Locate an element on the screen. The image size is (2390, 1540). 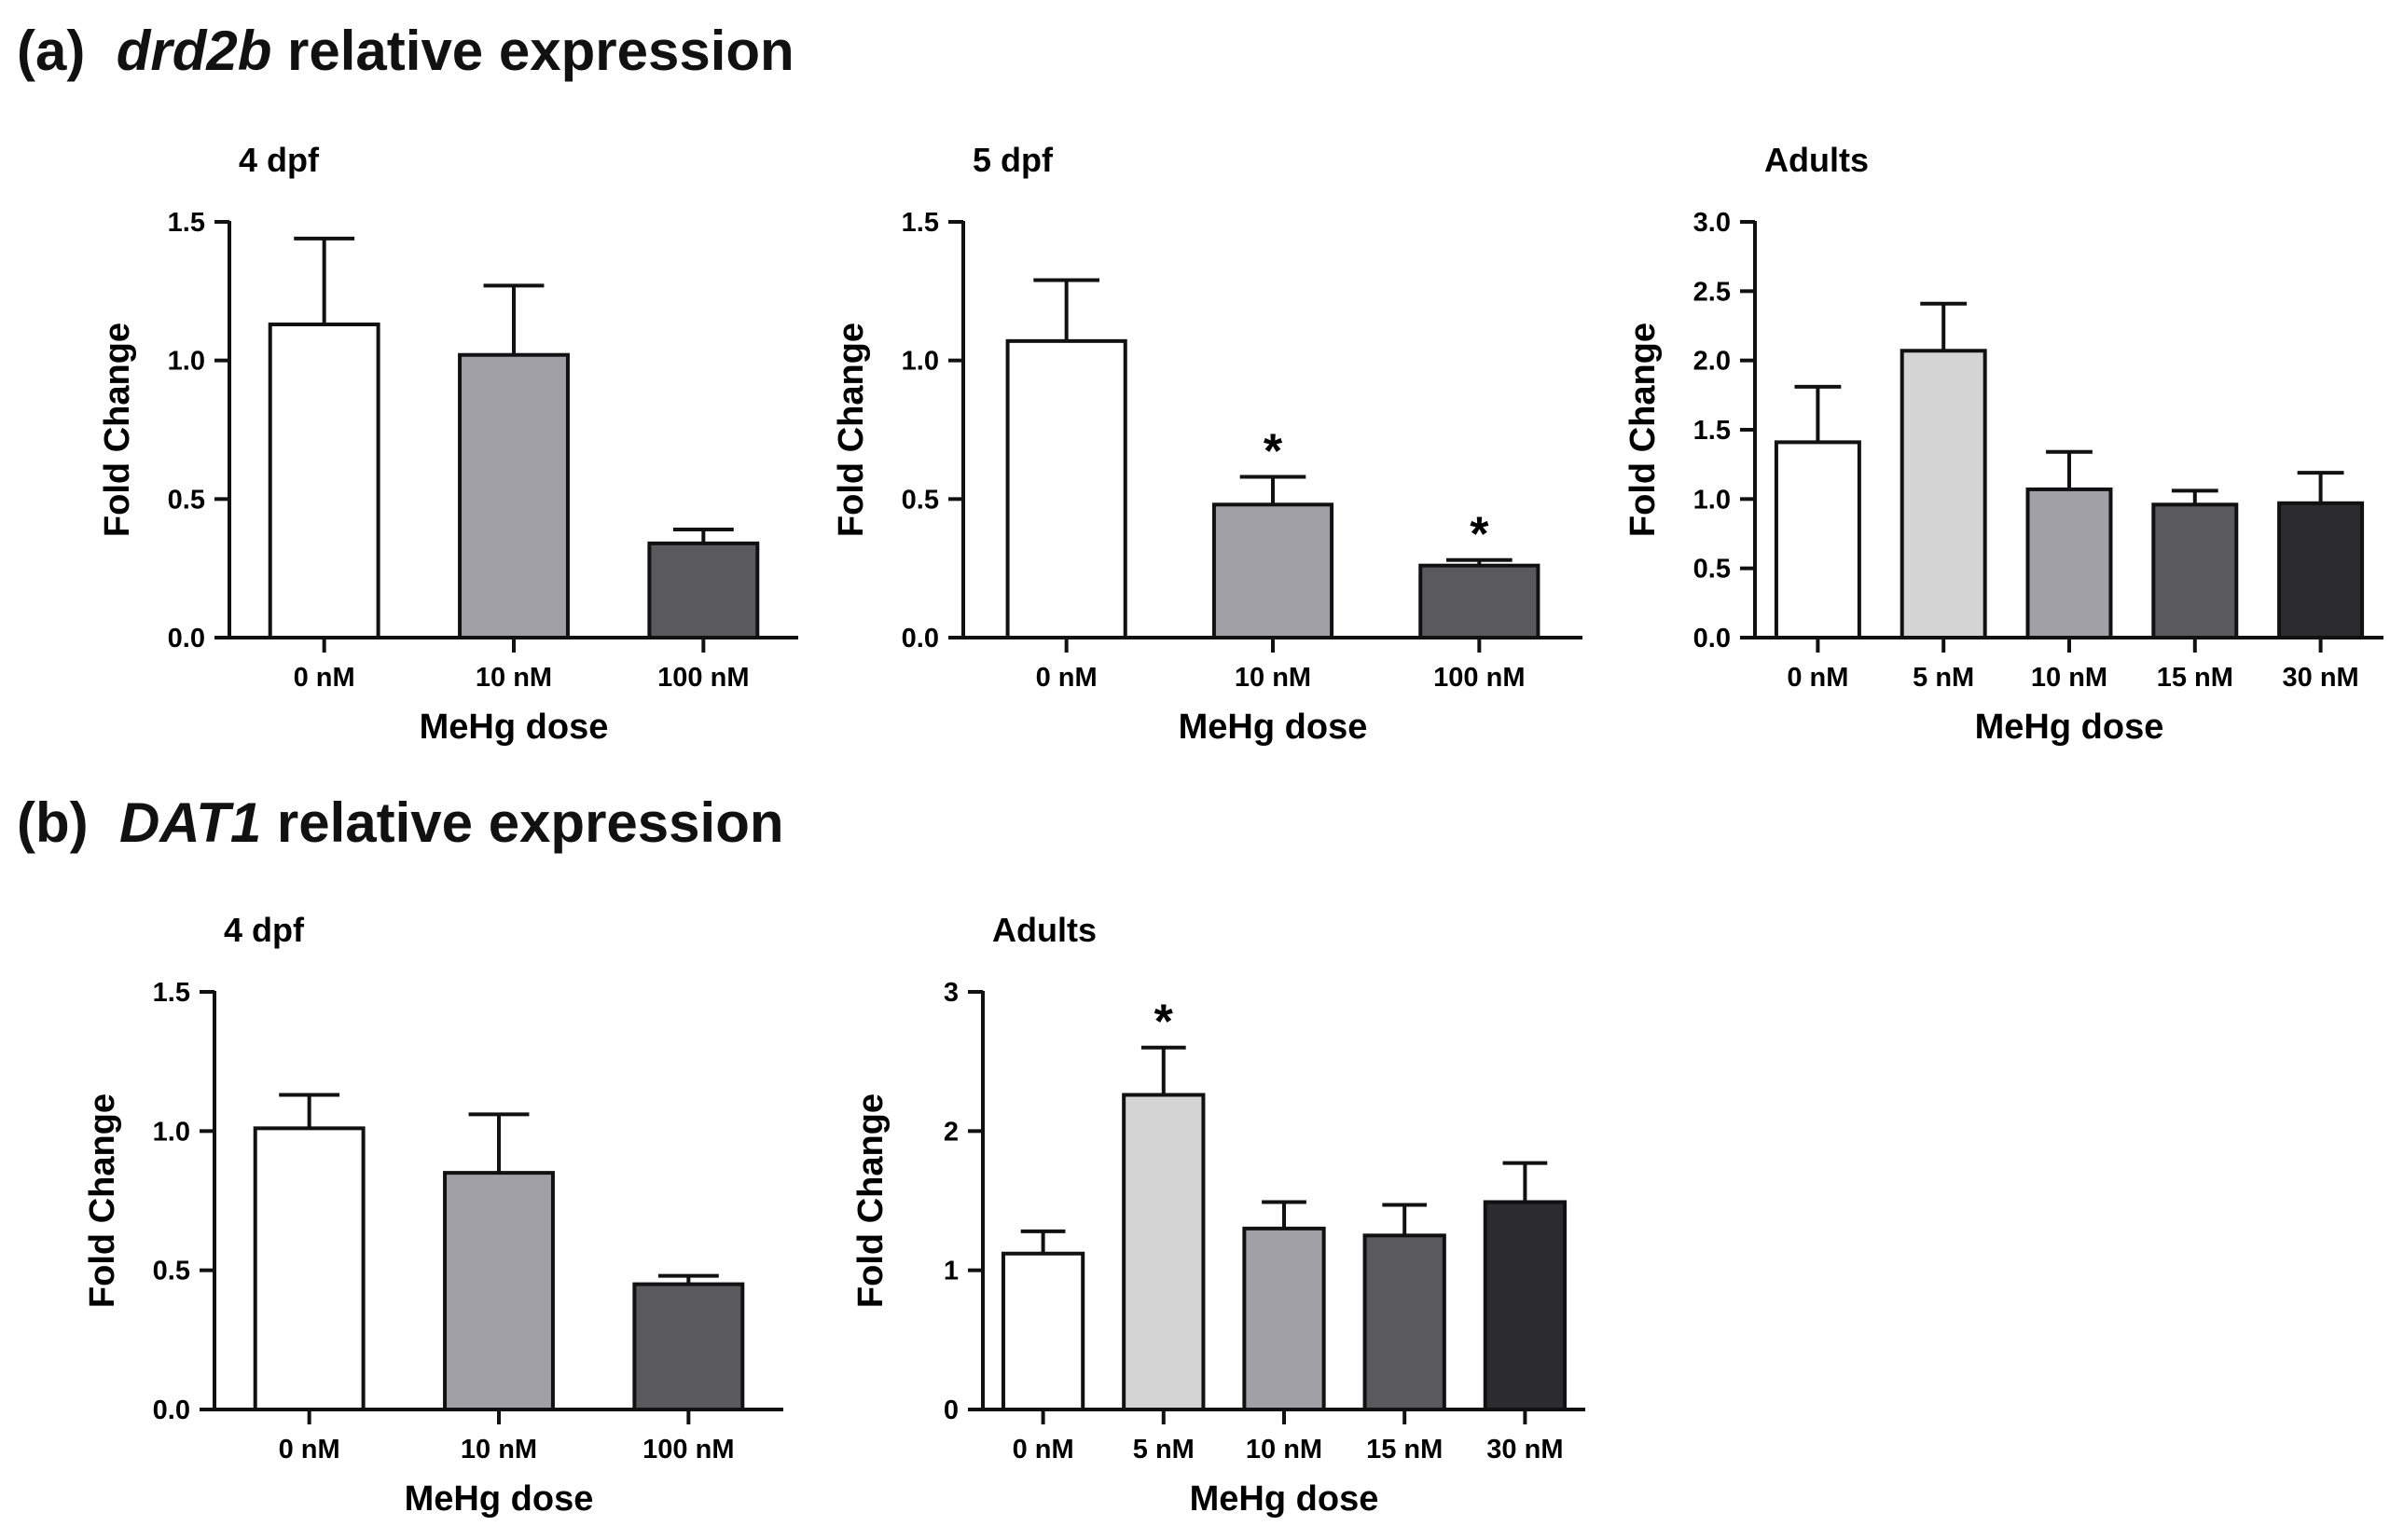
section-a-title: (a) drd2b relative expression is located at coordinates (405, 51).